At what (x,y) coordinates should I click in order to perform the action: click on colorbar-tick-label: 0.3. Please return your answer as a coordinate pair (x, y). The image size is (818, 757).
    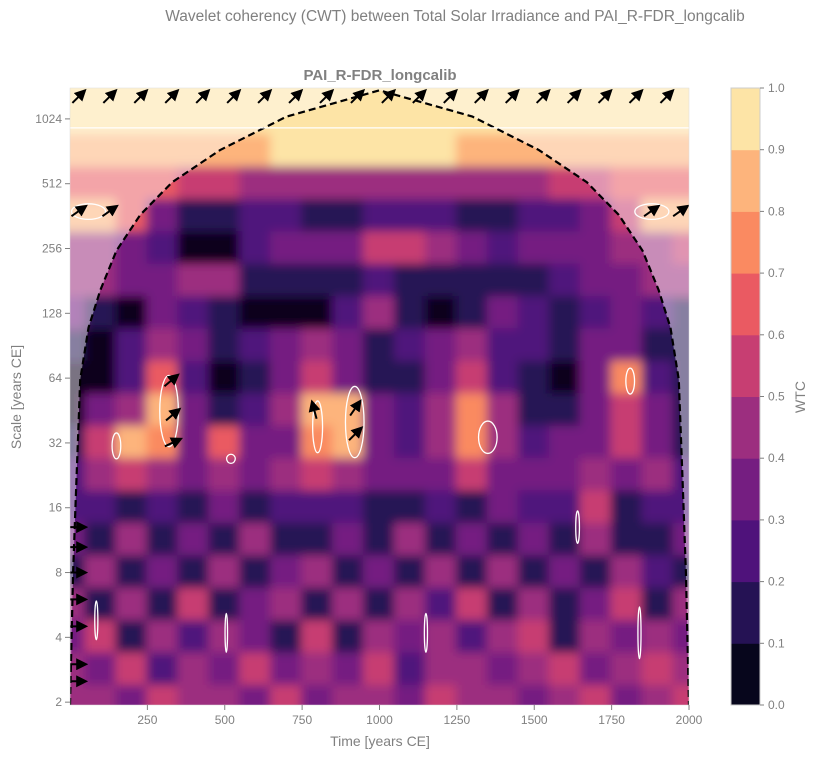
    Looking at the image, I should click on (776, 520).